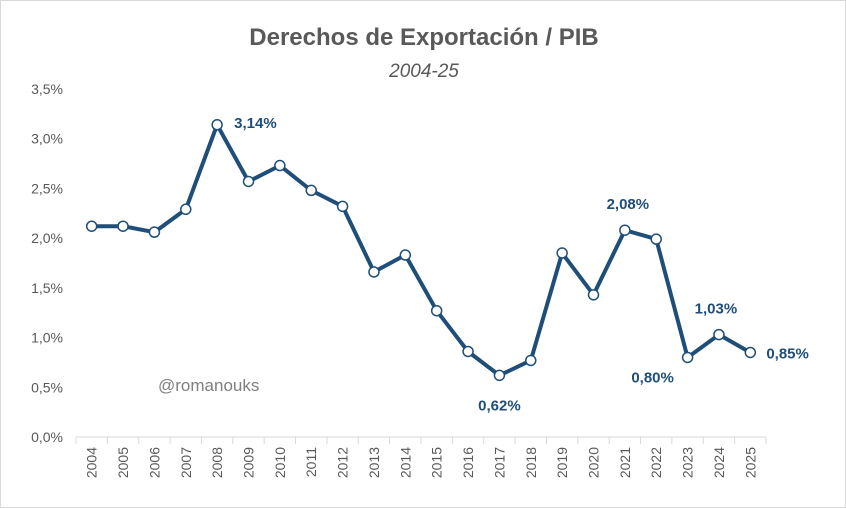 This screenshot has height=508, width=846. I want to click on y-tick-label: 0,0%, so click(47, 437).